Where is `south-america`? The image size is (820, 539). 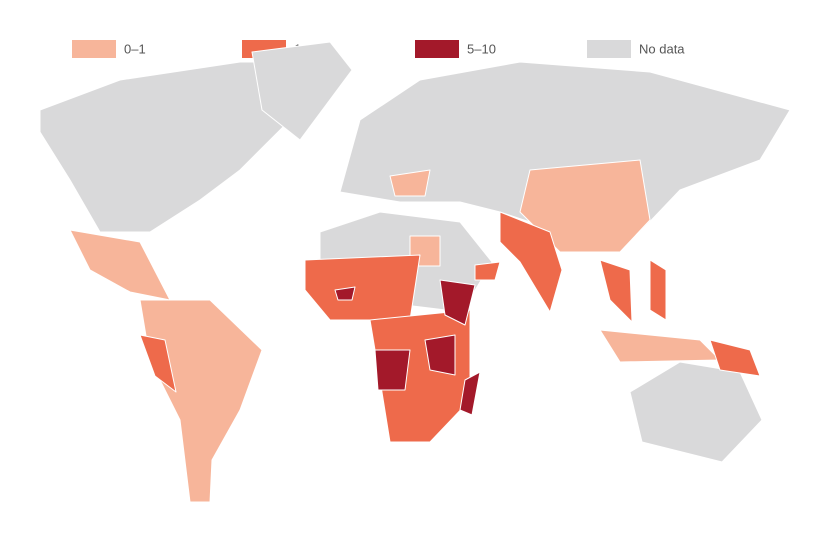
south-america is located at coordinates (201, 401).